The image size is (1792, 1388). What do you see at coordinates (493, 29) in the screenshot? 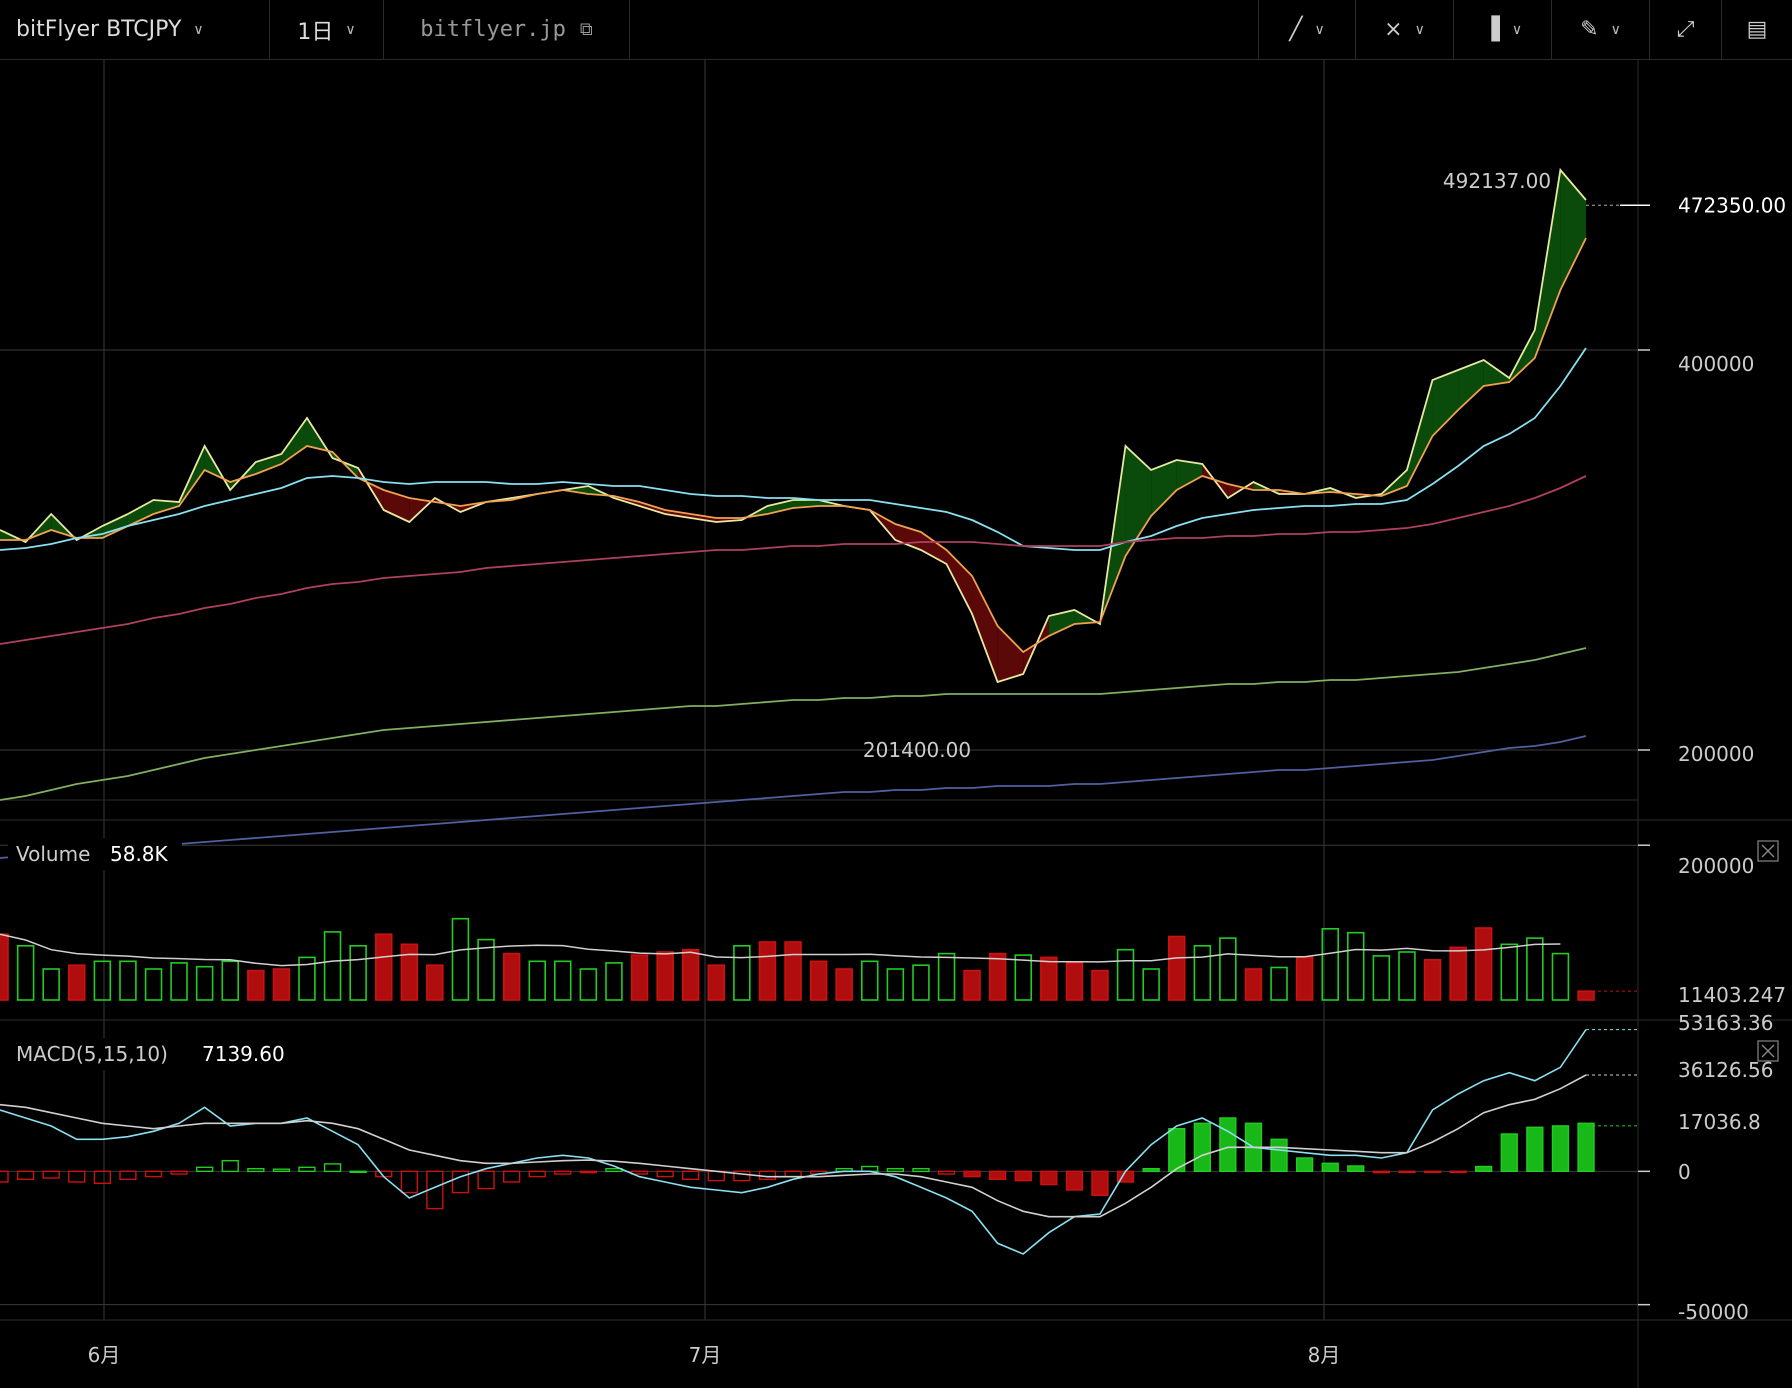
I see `site-label: bitflyer.jp` at bounding box center [493, 29].